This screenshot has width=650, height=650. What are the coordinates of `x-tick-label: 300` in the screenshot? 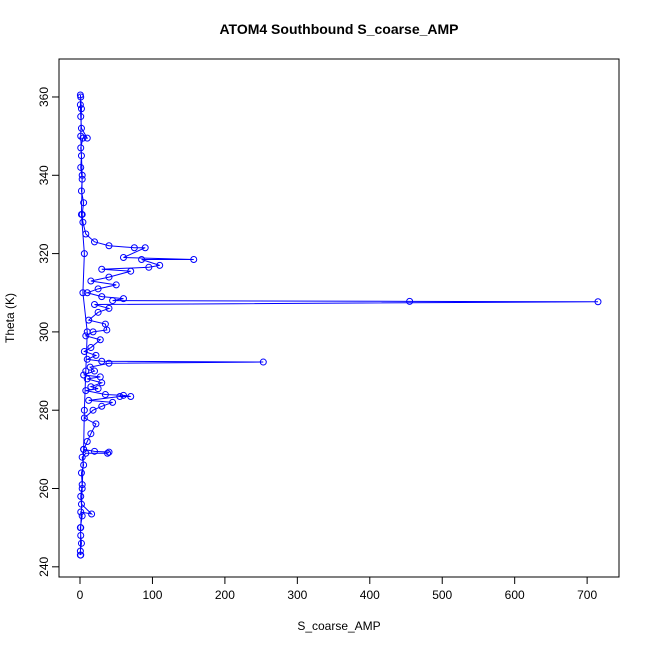 It's located at (297, 595).